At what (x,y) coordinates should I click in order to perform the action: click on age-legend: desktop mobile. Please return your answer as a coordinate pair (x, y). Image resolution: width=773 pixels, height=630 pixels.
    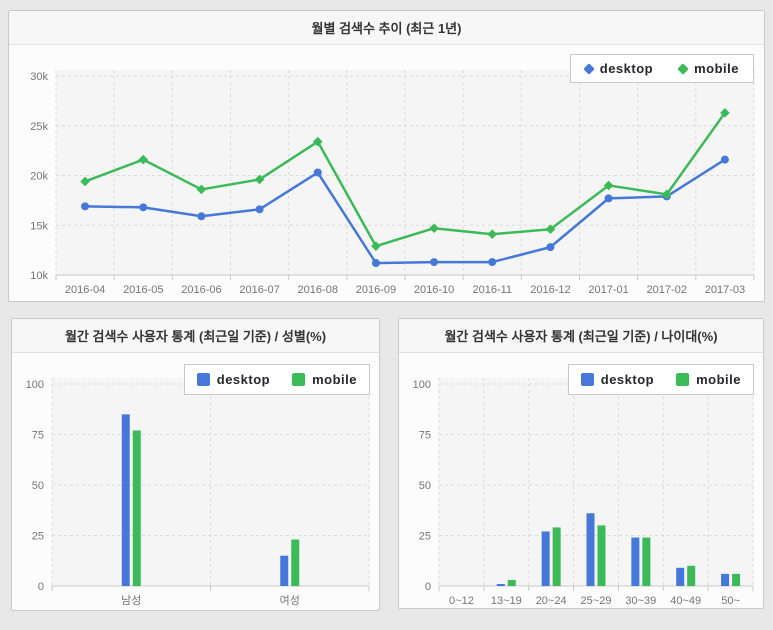
    Looking at the image, I should click on (660, 379).